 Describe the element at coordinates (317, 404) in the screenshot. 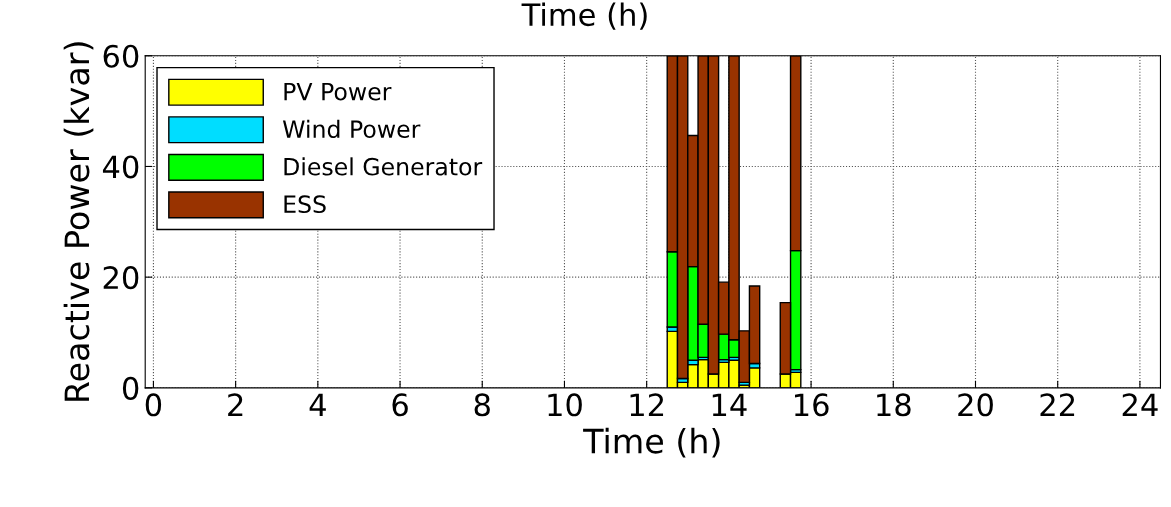

I see `x-tick-label: 4` at that location.